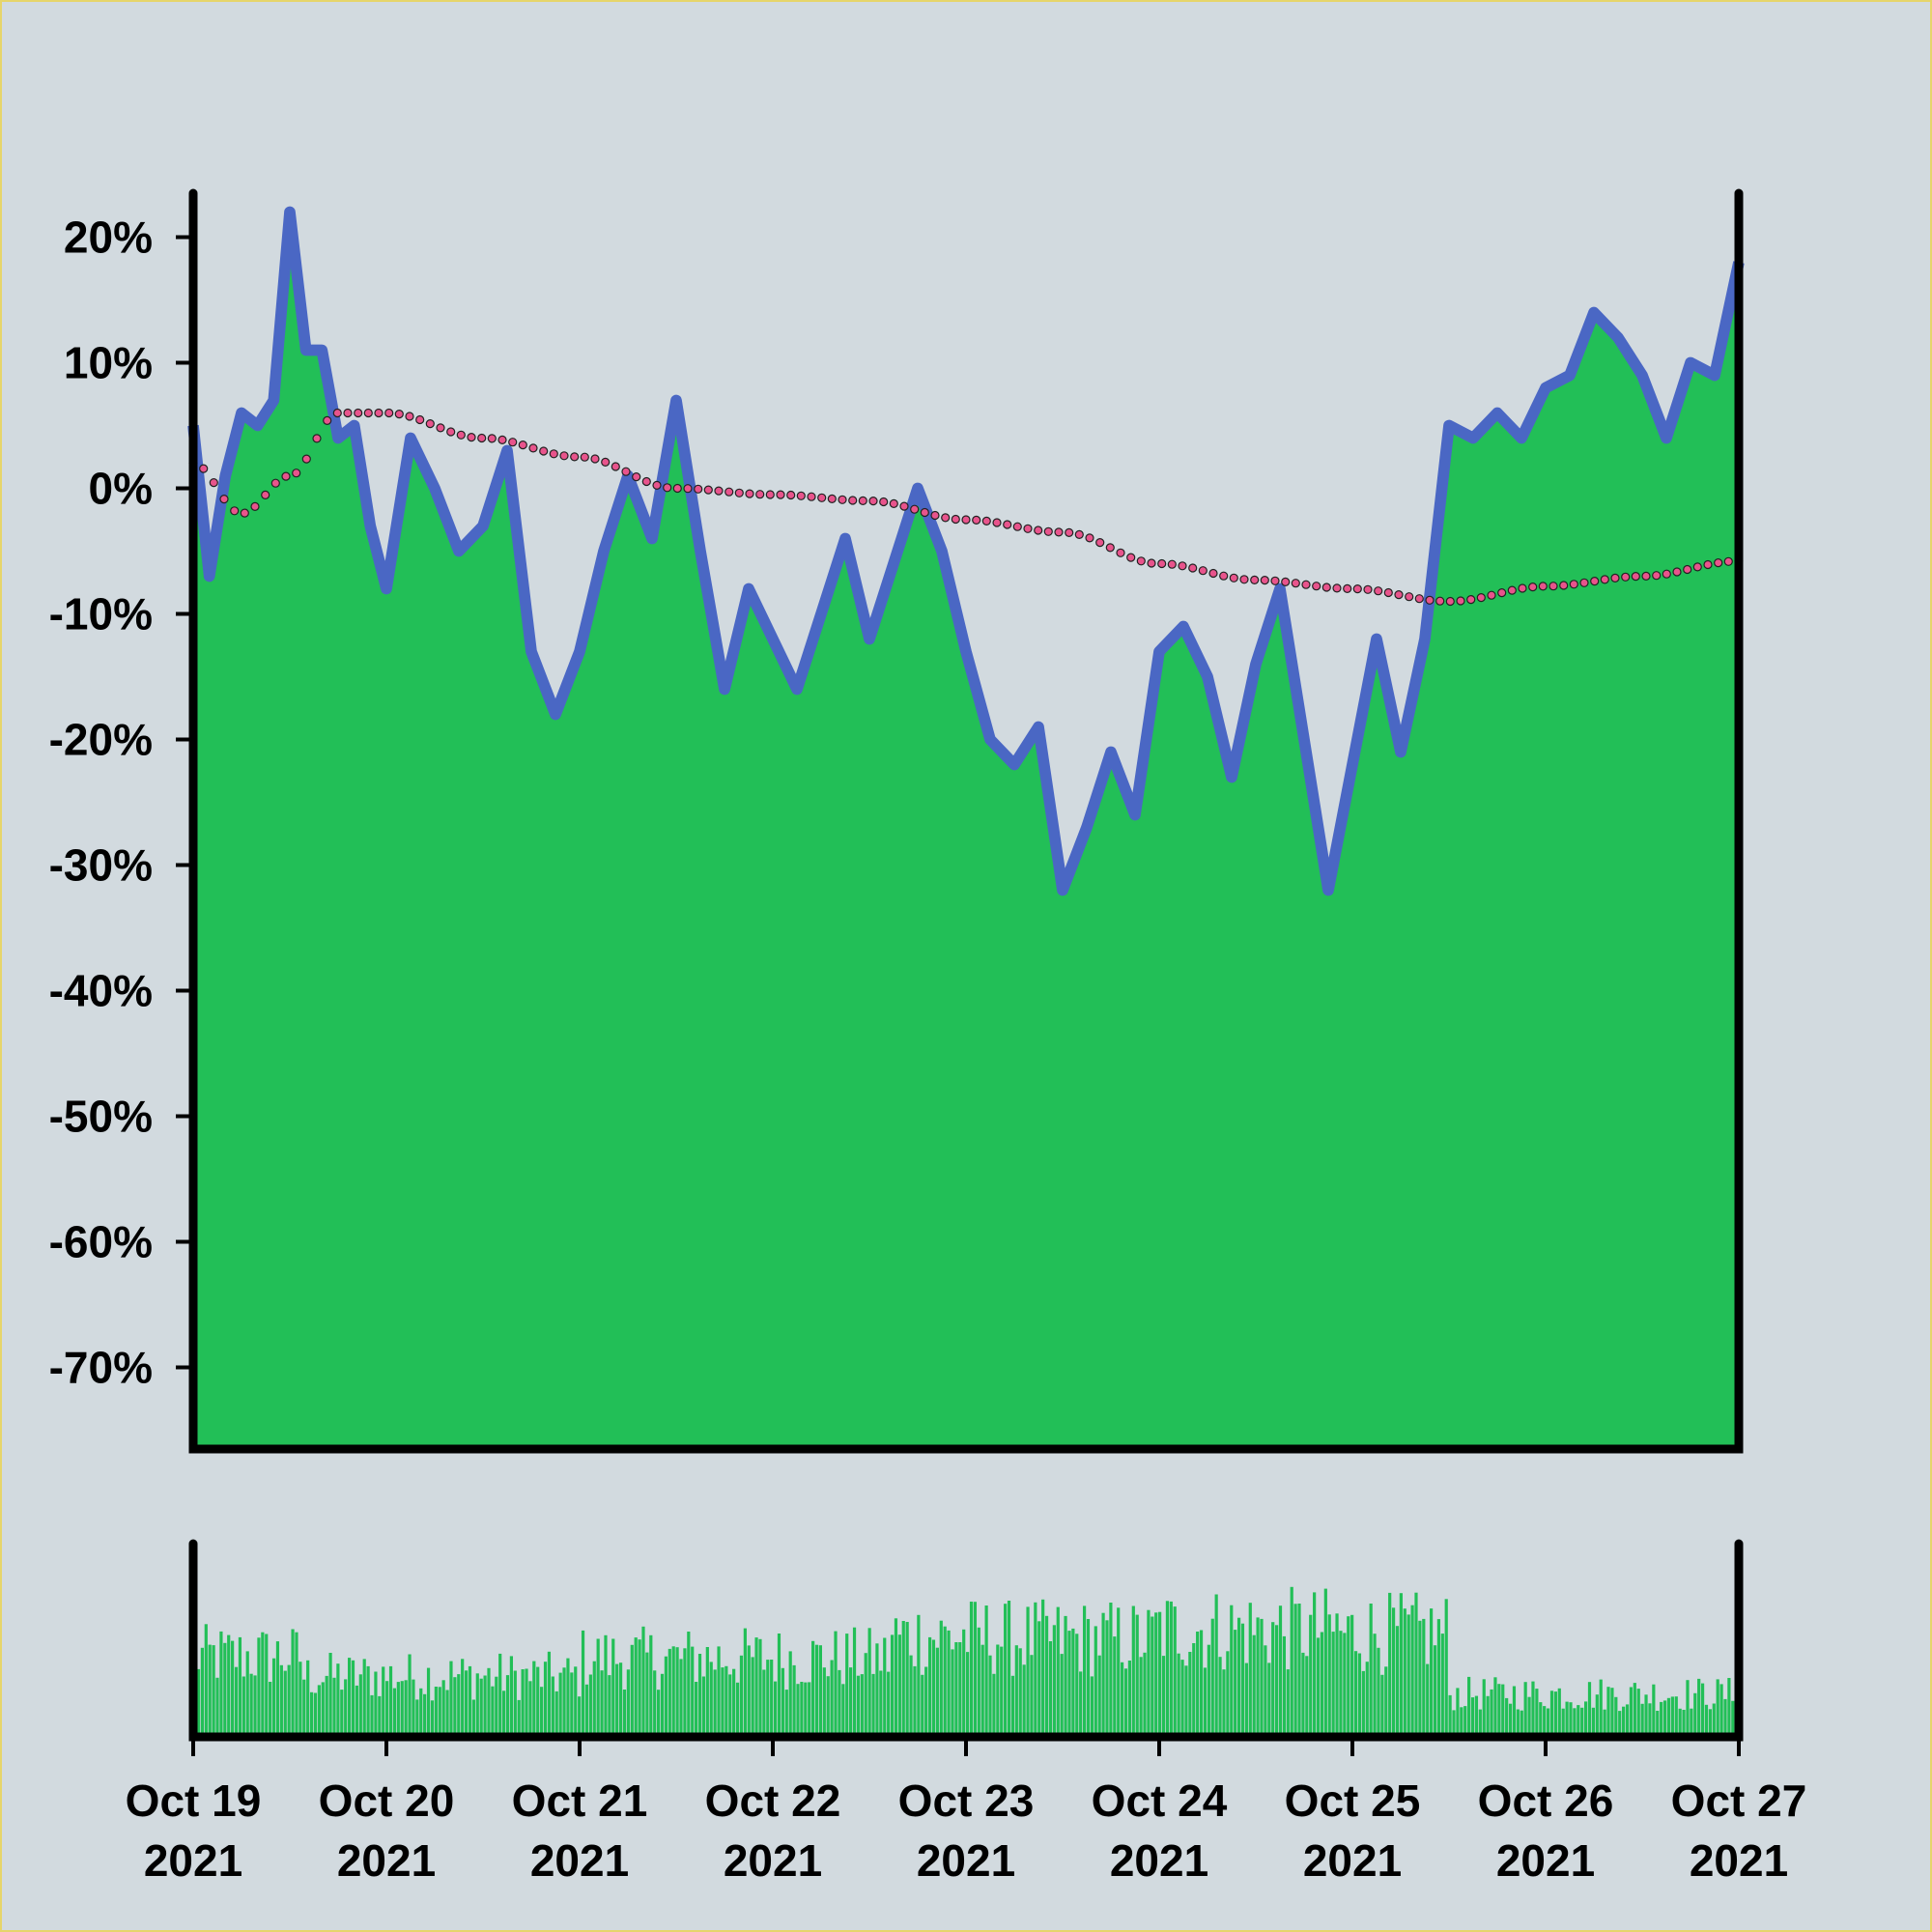 This screenshot has height=1932, width=1932. What do you see at coordinates (1160, 1801) in the screenshot?
I see `x-tick-label-date: Oct 24` at bounding box center [1160, 1801].